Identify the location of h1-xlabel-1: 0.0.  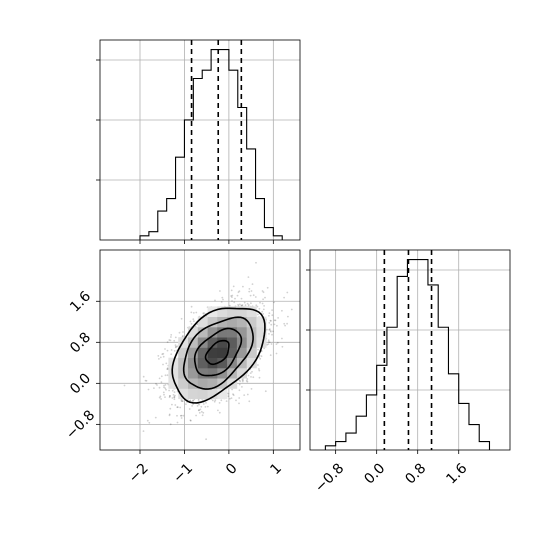
(374, 473).